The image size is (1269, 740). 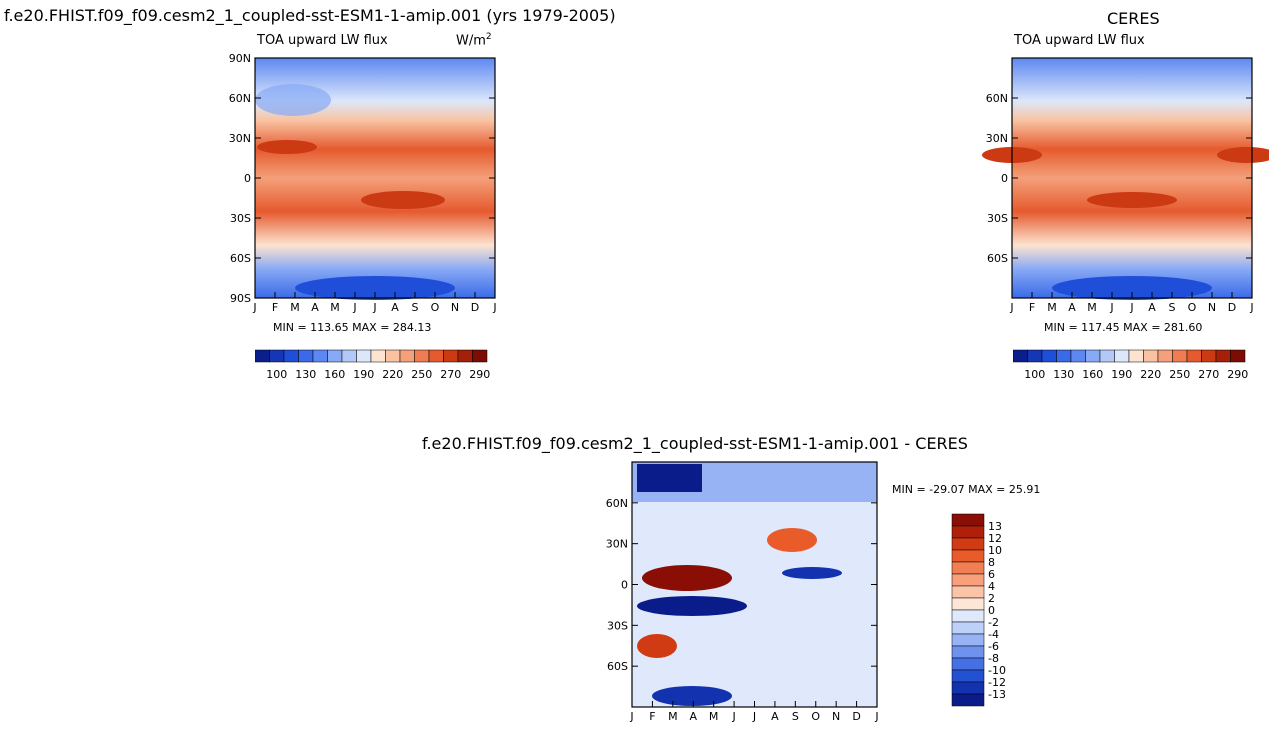 I want to click on diff-colorbar-label: 6, so click(x=991, y=574).